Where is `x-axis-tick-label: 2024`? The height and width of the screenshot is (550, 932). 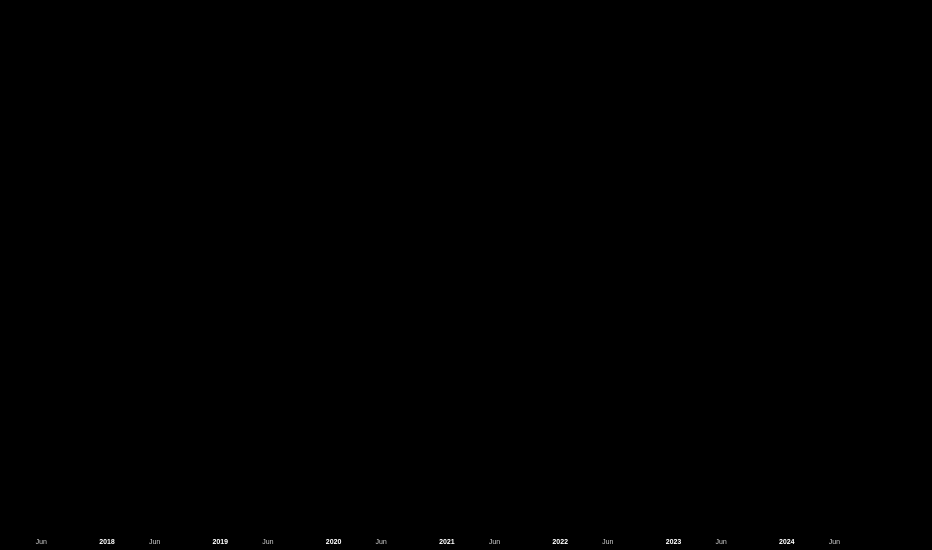
x-axis-tick-label: 2024 is located at coordinates (787, 542).